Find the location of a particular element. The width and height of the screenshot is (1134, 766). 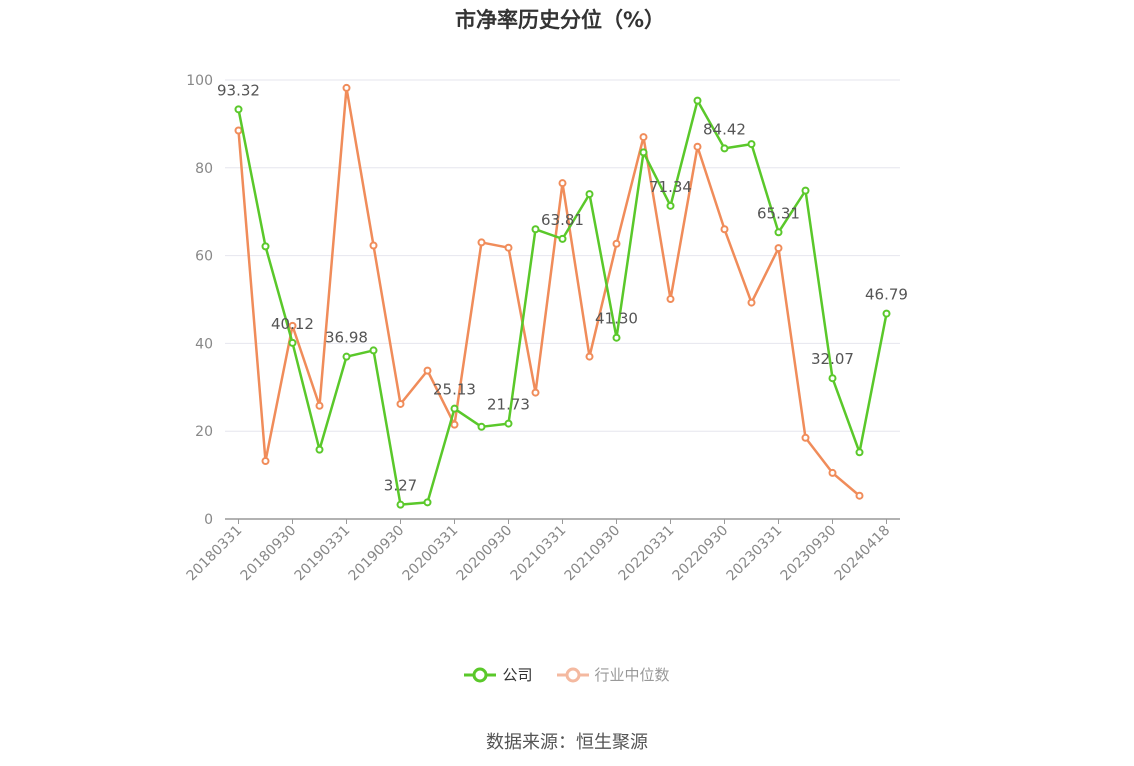

y-tick-label: 100 is located at coordinates (199, 81).